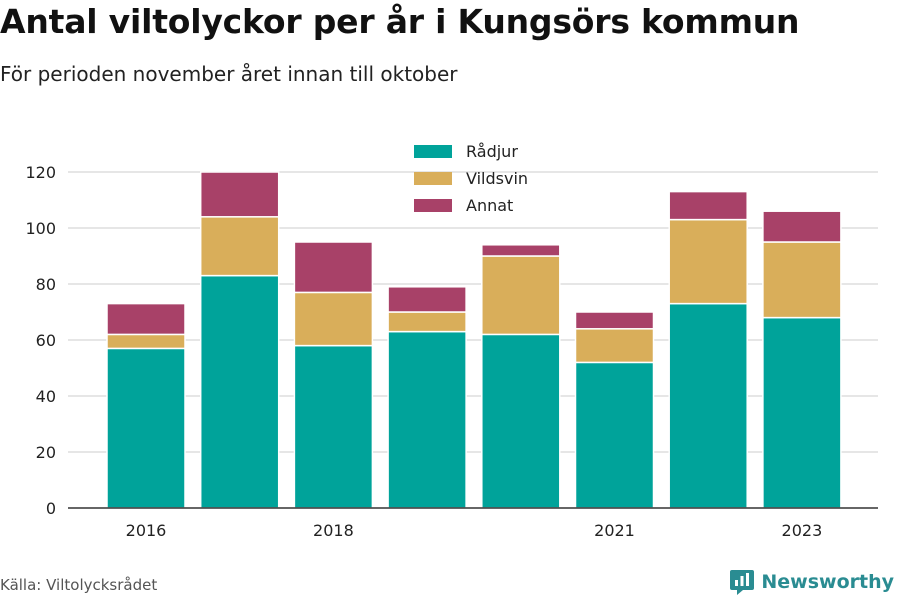 The height and width of the screenshot is (600, 900). What do you see at coordinates (40, 228) in the screenshot?
I see `y-tick-label: 100` at bounding box center [40, 228].